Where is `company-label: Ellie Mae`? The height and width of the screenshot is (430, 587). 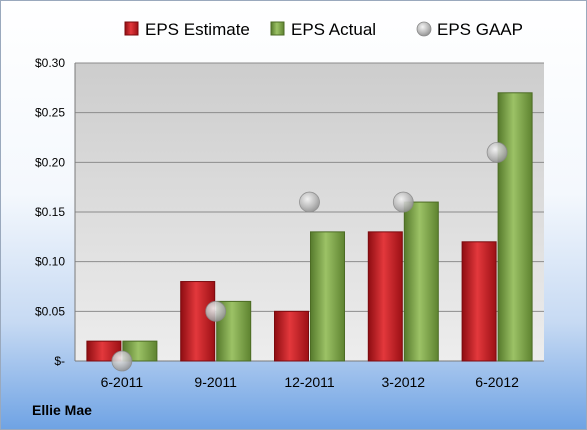 company-label: Ellie Mae is located at coordinates (62, 410).